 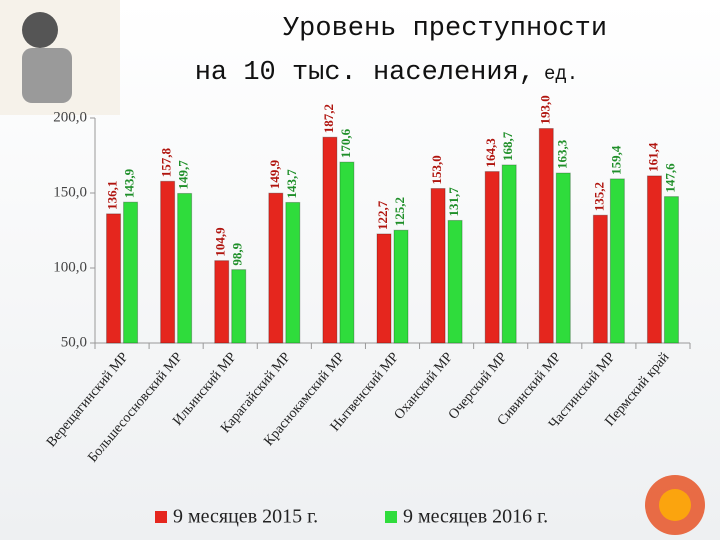 What do you see at coordinates (453, 202) in the screenshot?
I see `value-label: 131,7` at bounding box center [453, 202].